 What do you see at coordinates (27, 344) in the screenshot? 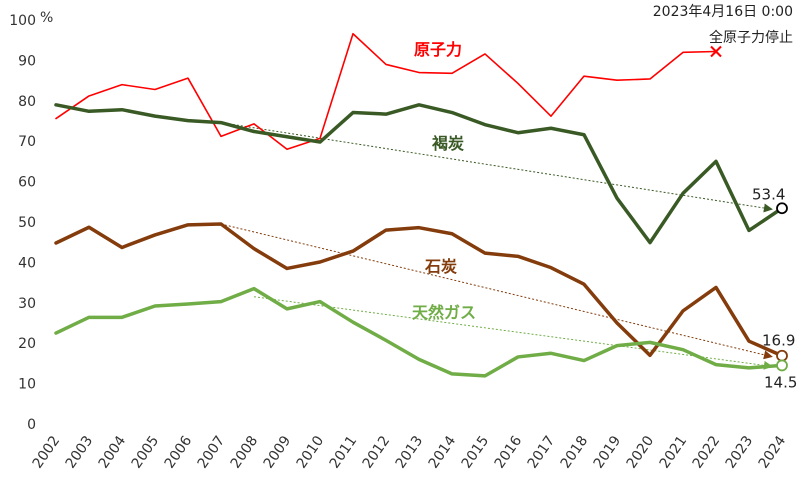
I see `y-tick-label: 20` at bounding box center [27, 344].